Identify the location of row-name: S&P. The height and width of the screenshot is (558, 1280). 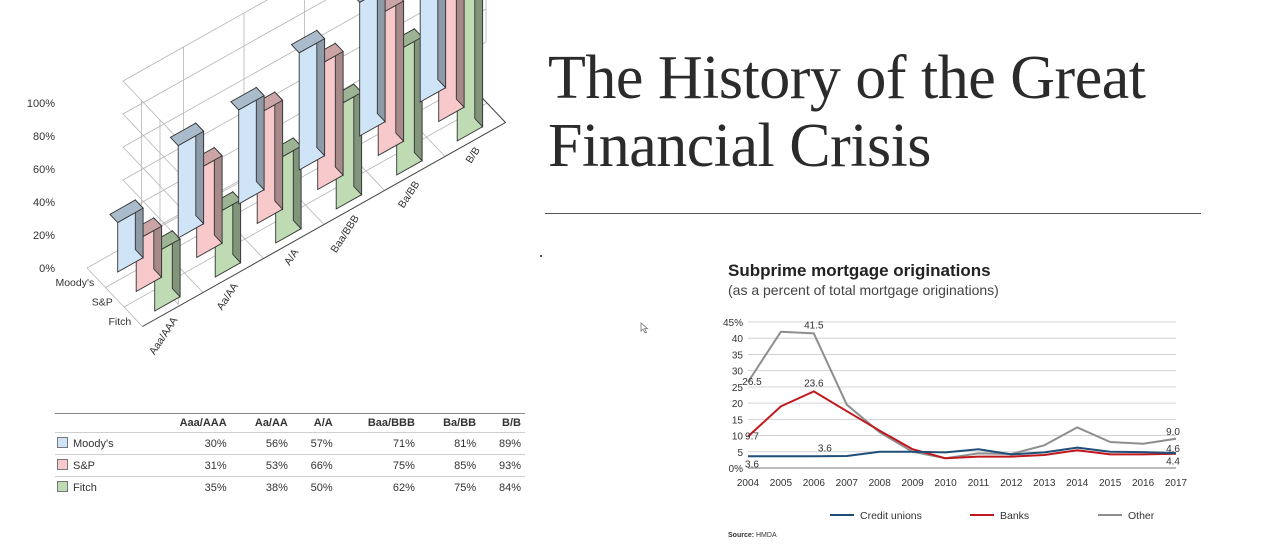
(84, 466).